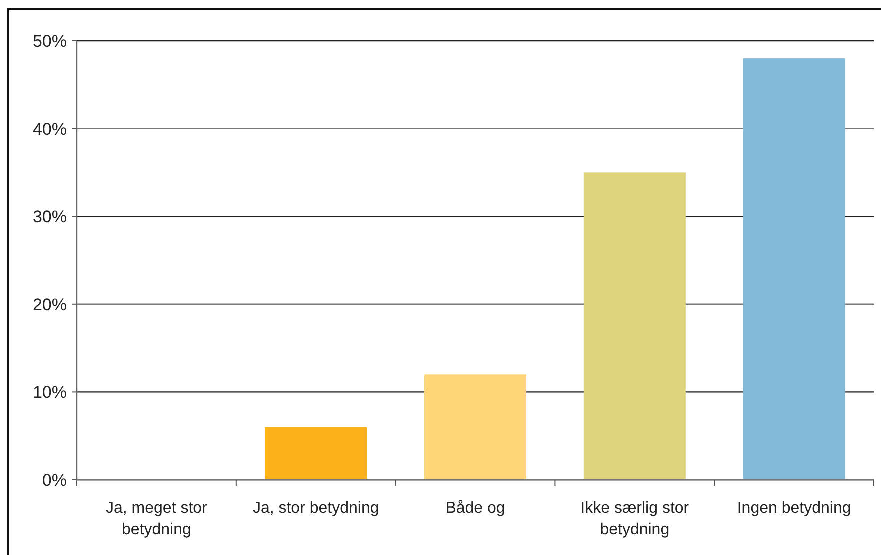  I want to click on y-tick-label: 50%, so click(49, 41).